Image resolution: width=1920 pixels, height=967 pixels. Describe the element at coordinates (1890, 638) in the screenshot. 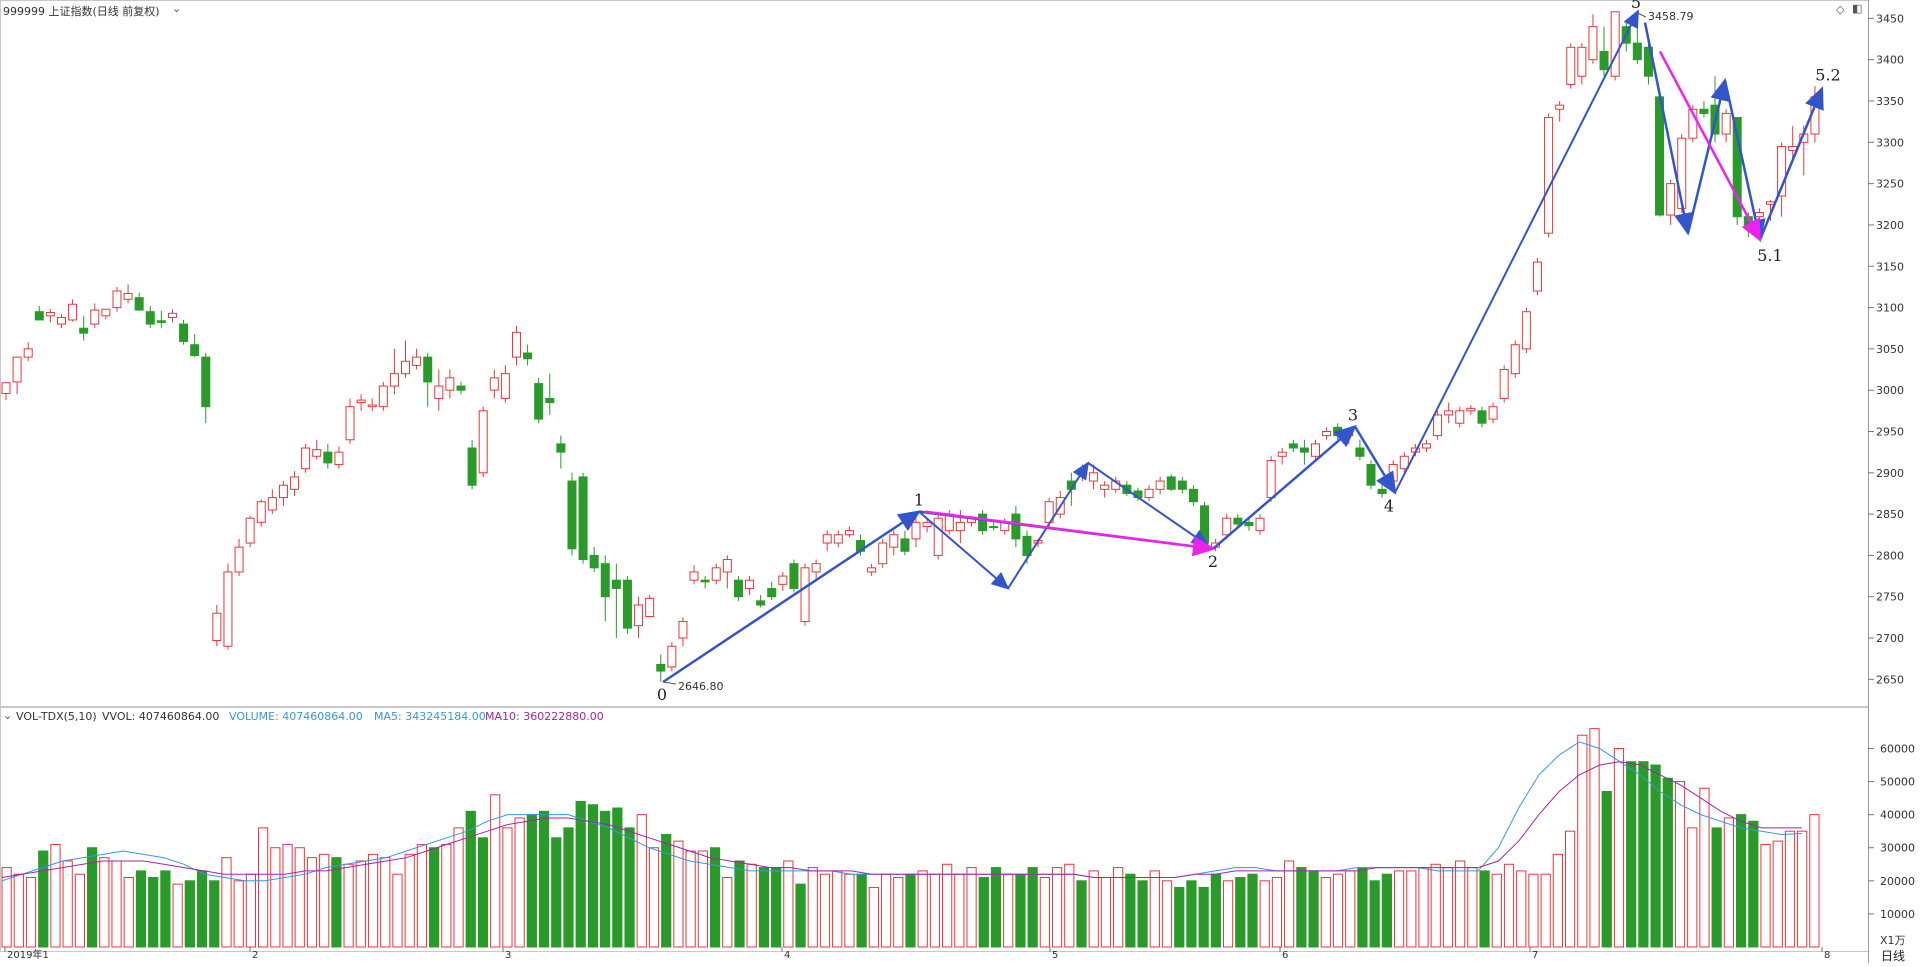

I see `price-tick-label: 2700` at that location.